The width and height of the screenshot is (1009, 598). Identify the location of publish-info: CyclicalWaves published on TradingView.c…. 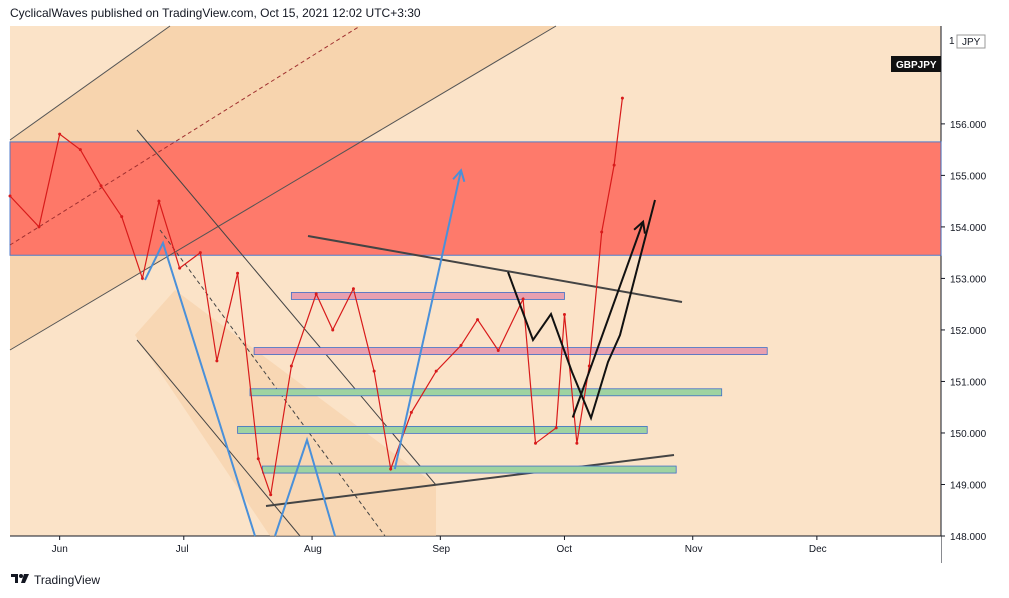
(215, 13).